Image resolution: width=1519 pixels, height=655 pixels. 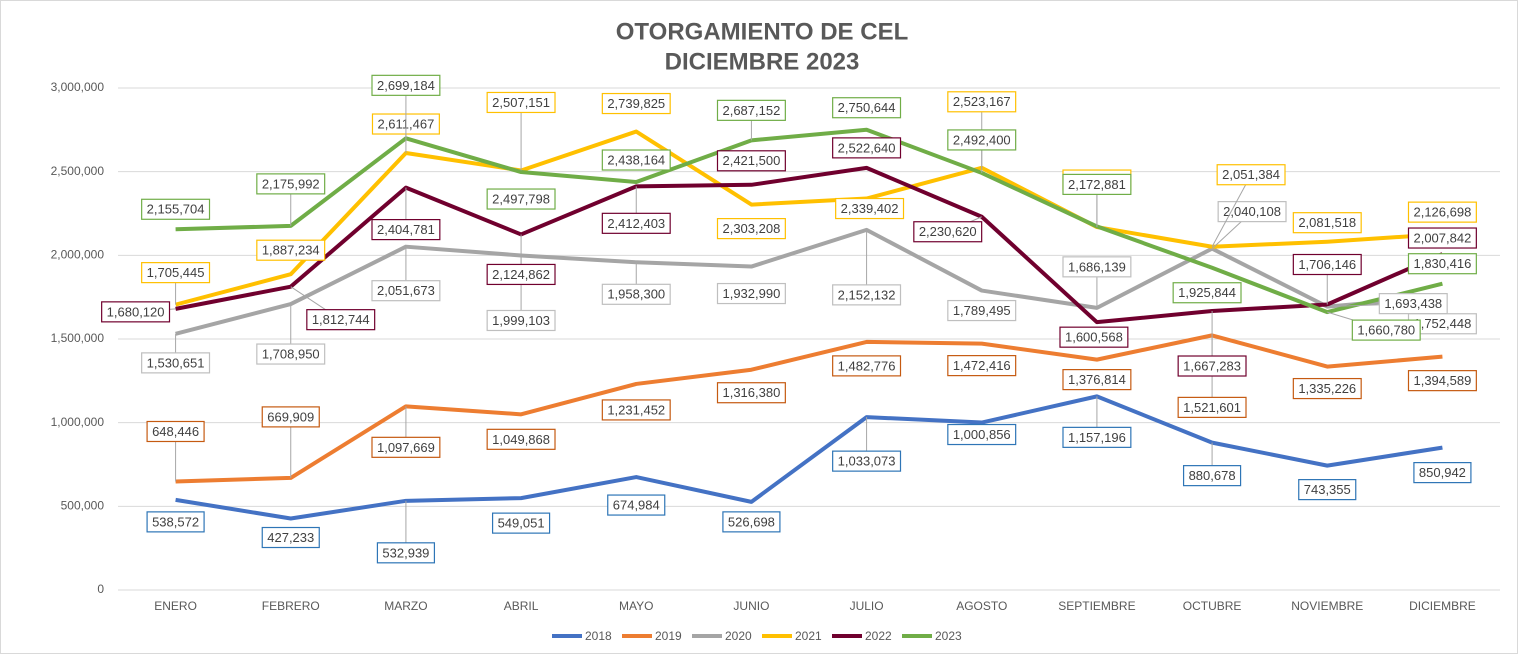 I want to click on data-label-text: 2,124,862, so click(x=521, y=274).